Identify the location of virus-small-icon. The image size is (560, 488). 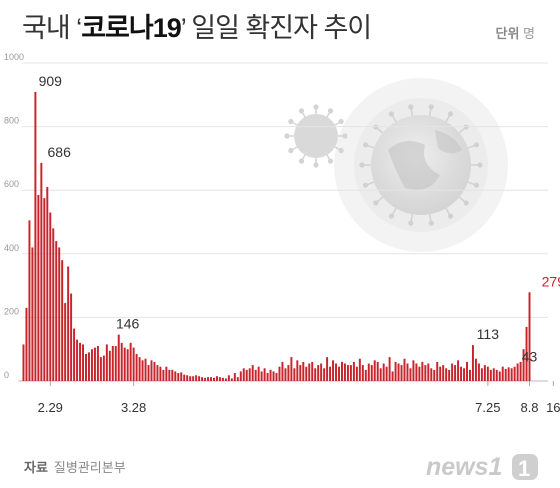
(316, 136).